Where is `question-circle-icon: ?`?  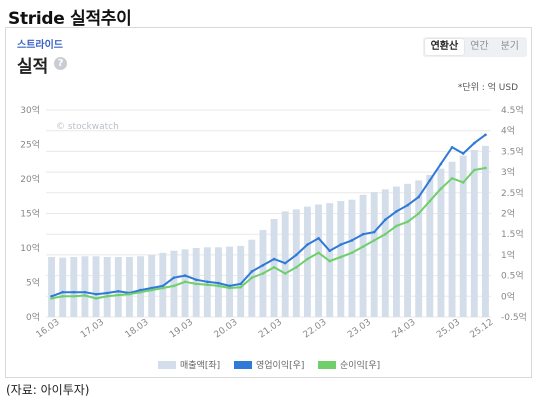
question-circle-icon: ? is located at coordinates (60, 63).